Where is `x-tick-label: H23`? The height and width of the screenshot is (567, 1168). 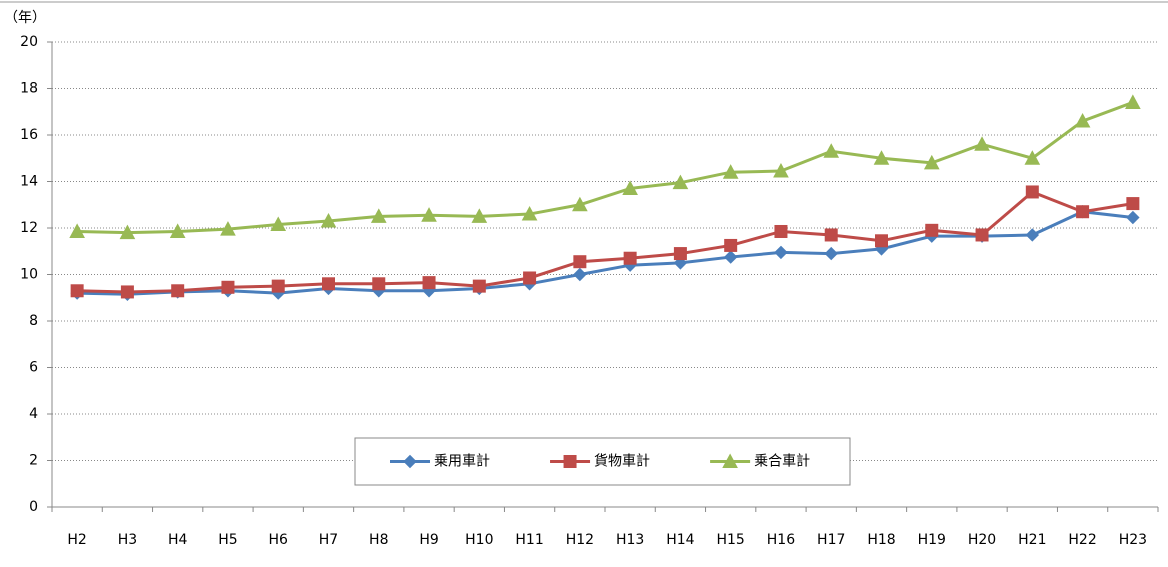 x-tick-label: H23 is located at coordinates (1133, 540).